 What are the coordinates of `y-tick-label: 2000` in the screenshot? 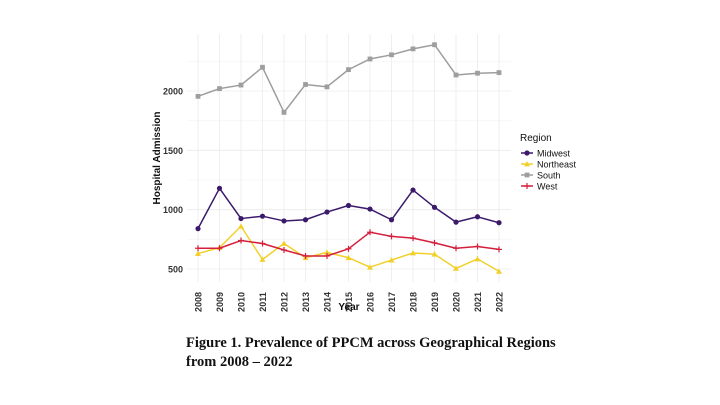 It's located at (173, 92).